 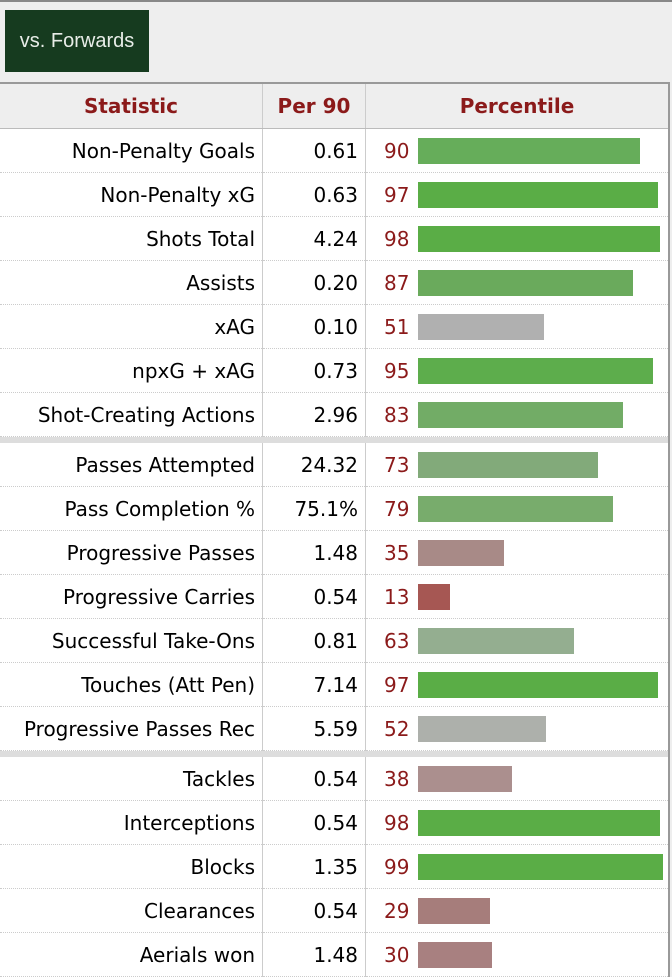 What do you see at coordinates (517, 552) in the screenshot?
I see `percentile-cell: 35` at bounding box center [517, 552].